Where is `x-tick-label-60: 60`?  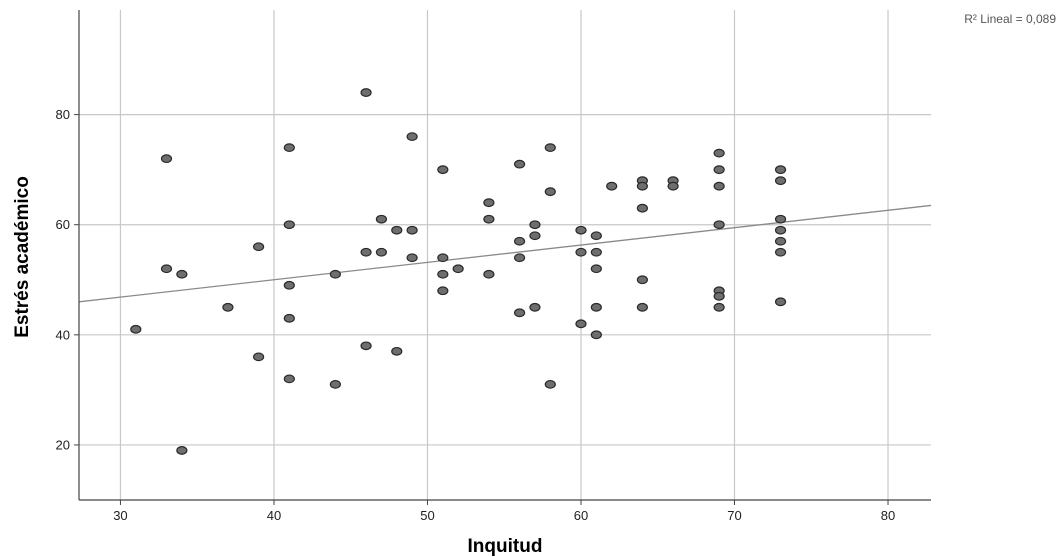 x-tick-label-60: 60 is located at coordinates (581, 515).